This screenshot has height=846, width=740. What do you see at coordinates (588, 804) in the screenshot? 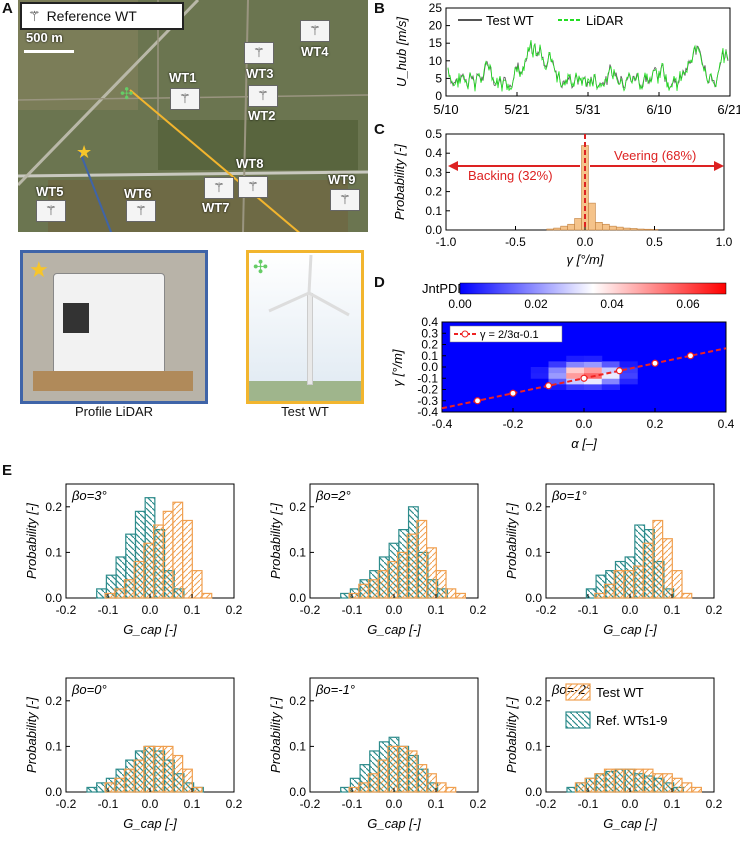
I see `x-tick-label: -0.1` at bounding box center [588, 804].